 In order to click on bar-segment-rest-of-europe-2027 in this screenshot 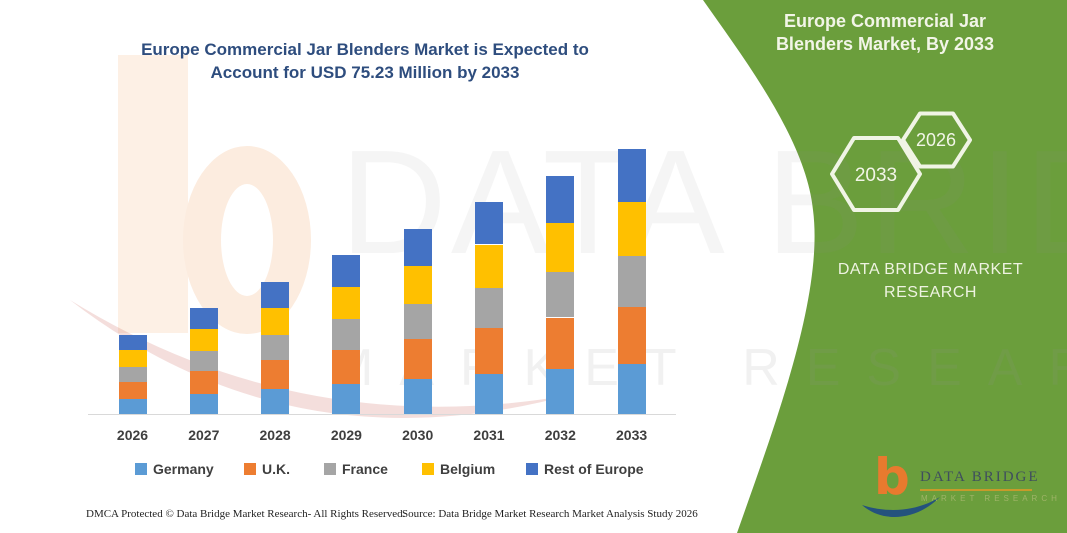, I will do `click(203, 319)`.